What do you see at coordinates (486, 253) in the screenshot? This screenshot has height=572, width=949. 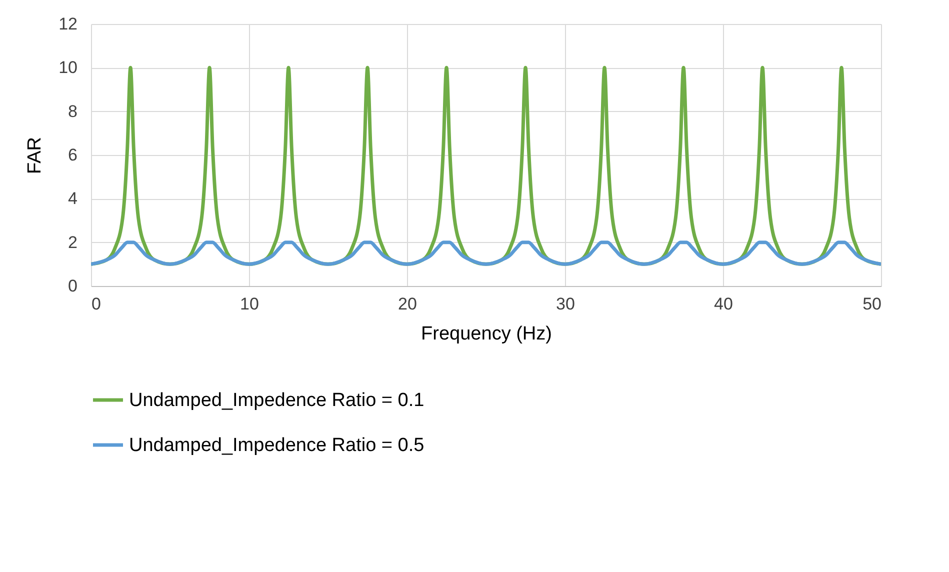 I see `line-series` at bounding box center [486, 253].